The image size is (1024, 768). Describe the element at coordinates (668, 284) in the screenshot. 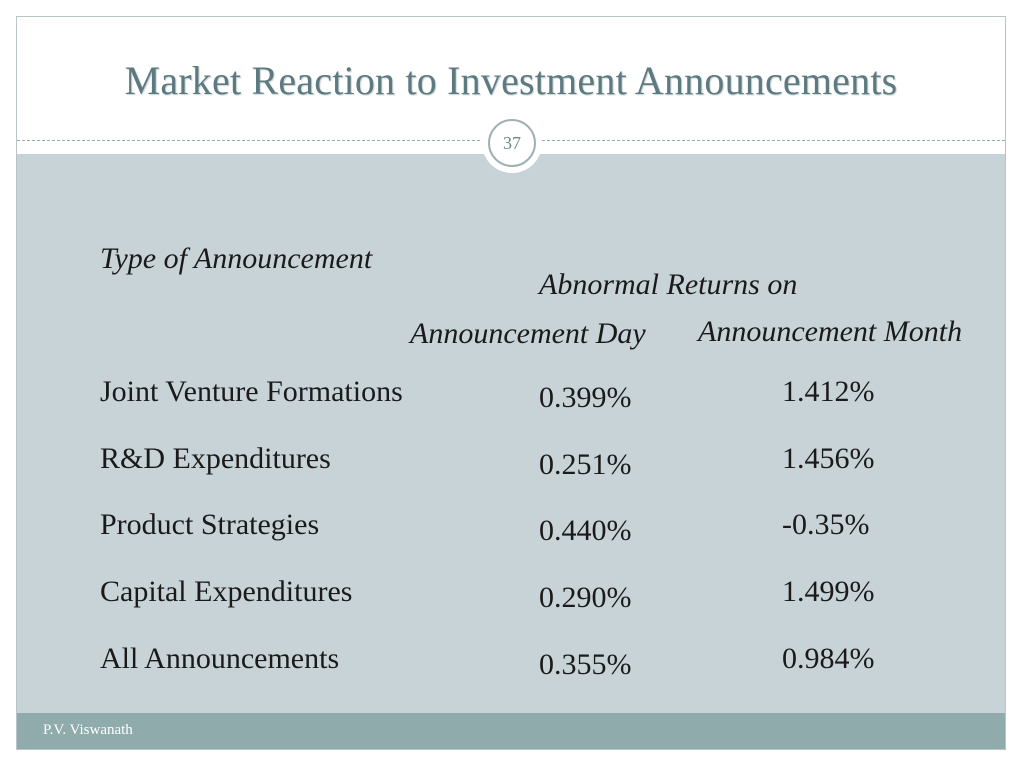

I see `header-abnormal-returns: Abnormal Returns on` at that location.